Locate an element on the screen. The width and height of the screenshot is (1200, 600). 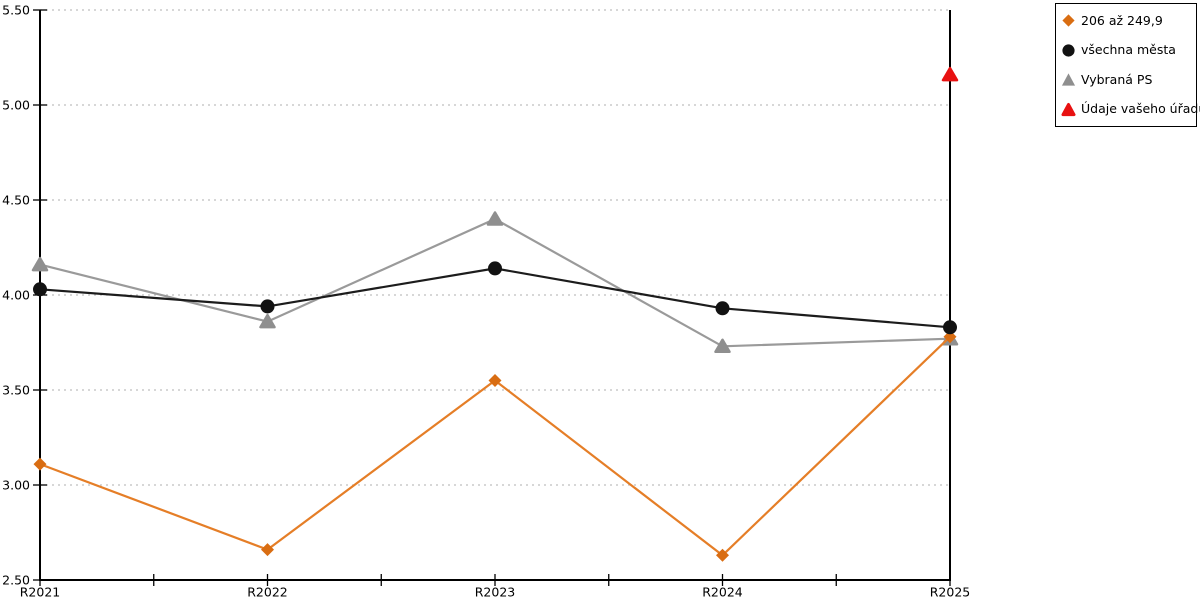
triangle-icon is located at coordinates (1068, 79).